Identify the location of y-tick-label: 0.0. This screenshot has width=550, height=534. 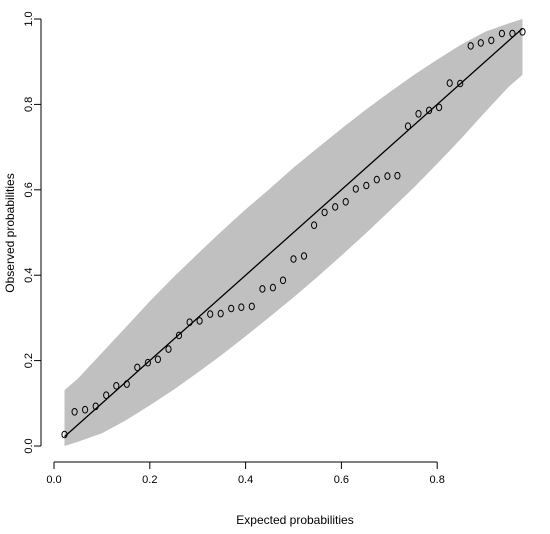
(29, 445).